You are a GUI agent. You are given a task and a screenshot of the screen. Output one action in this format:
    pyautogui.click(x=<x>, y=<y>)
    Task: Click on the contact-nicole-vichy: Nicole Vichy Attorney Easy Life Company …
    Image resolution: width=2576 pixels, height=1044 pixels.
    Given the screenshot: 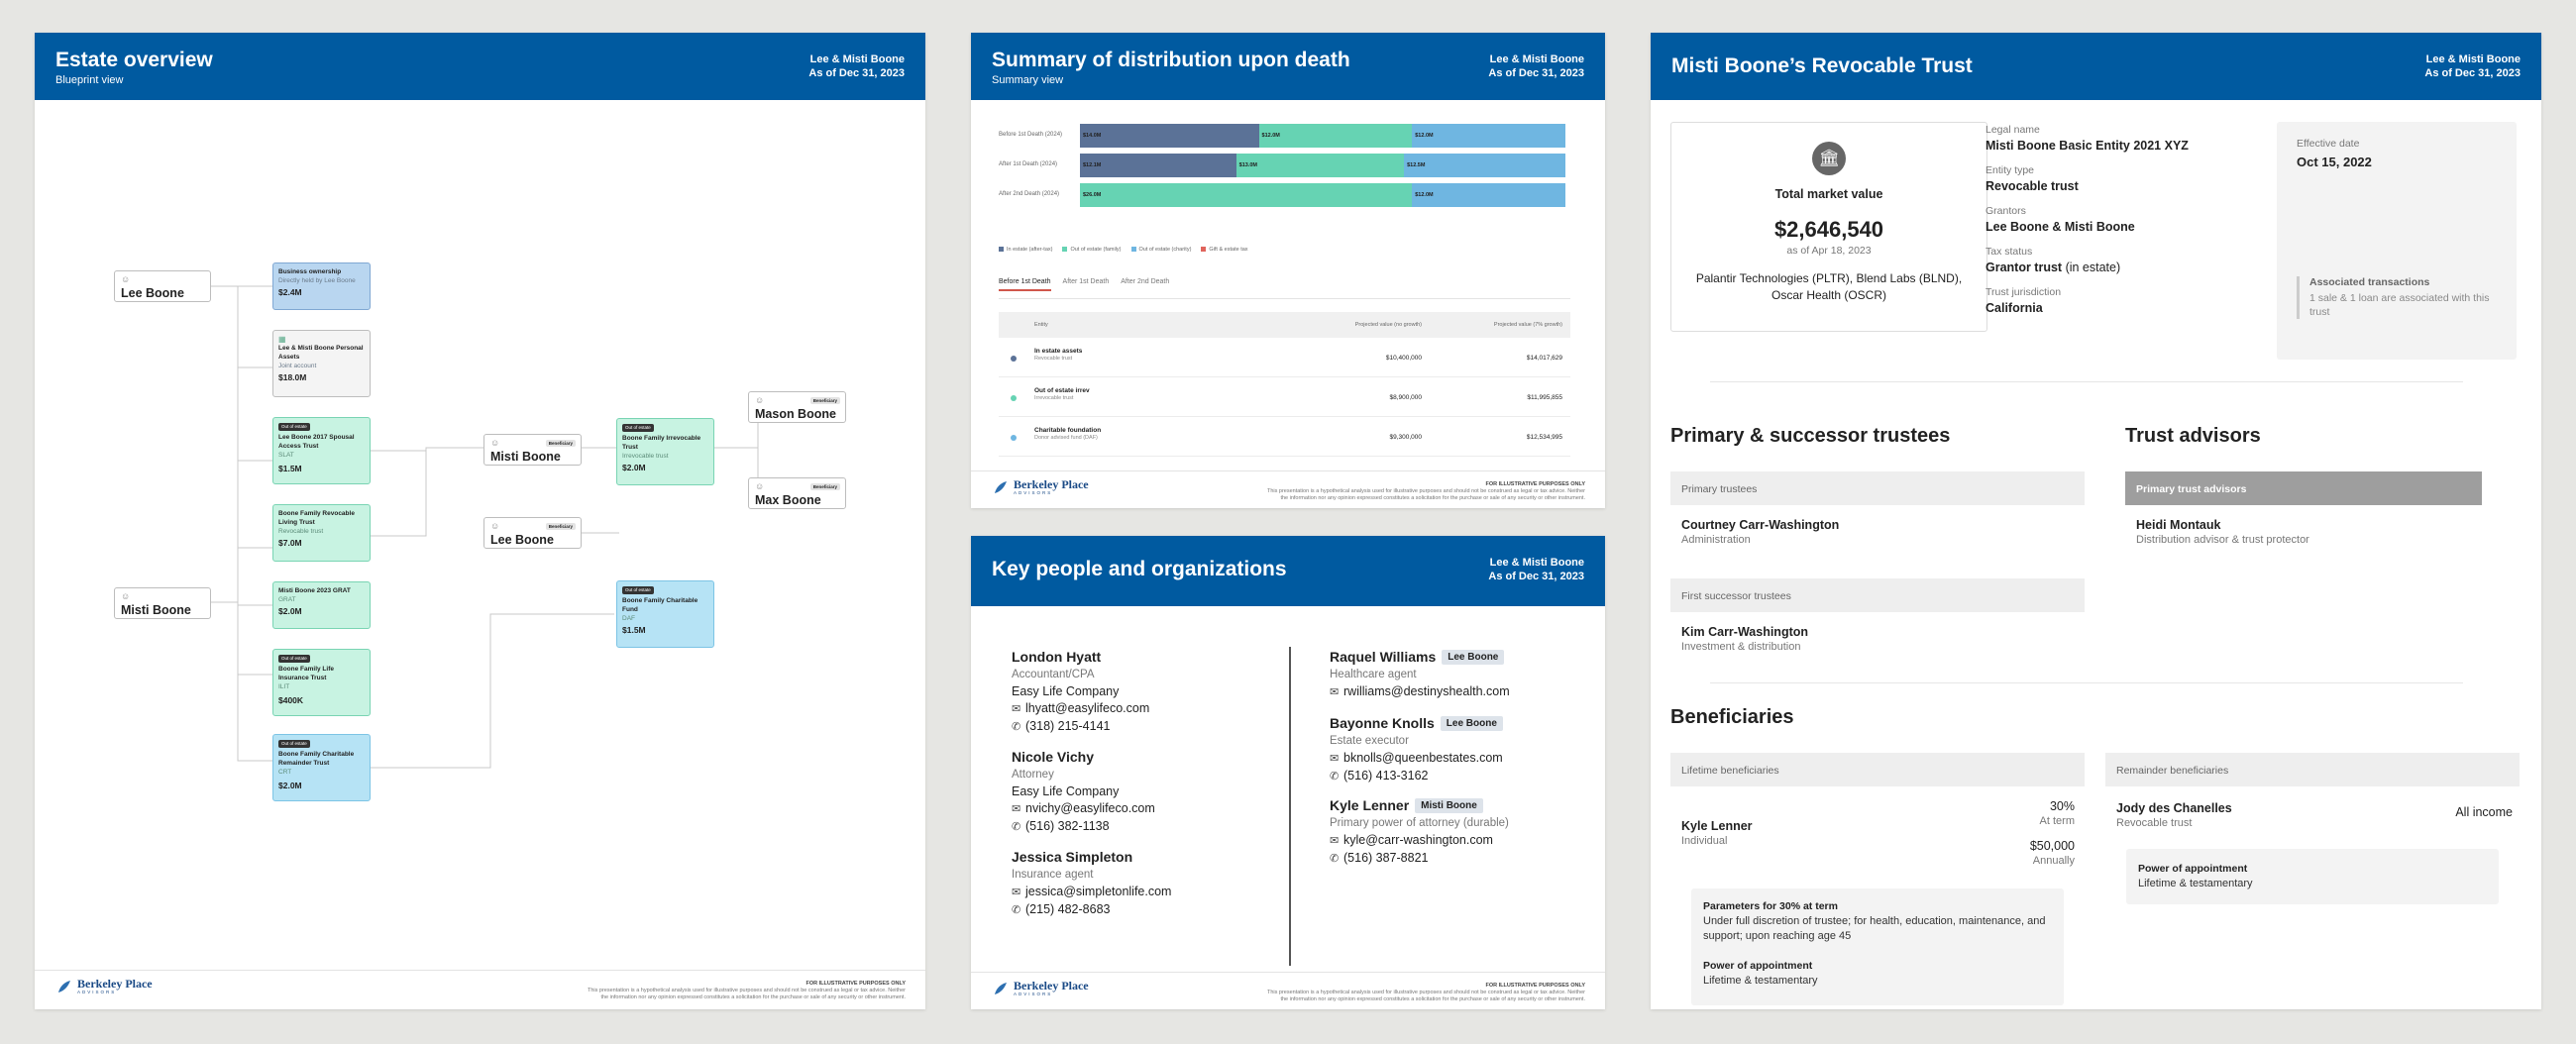 What is the action you would take?
    pyautogui.click(x=1083, y=792)
    